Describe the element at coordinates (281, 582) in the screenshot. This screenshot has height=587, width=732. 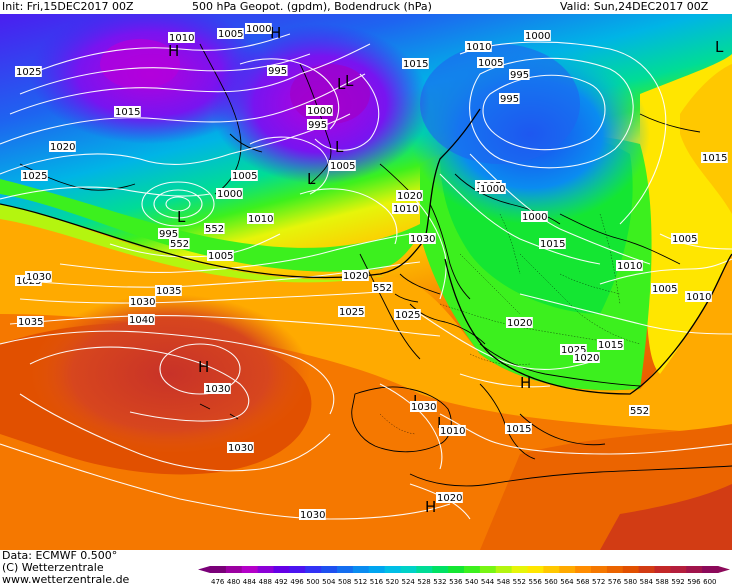
I see `scale-tick-label: 492` at that location.